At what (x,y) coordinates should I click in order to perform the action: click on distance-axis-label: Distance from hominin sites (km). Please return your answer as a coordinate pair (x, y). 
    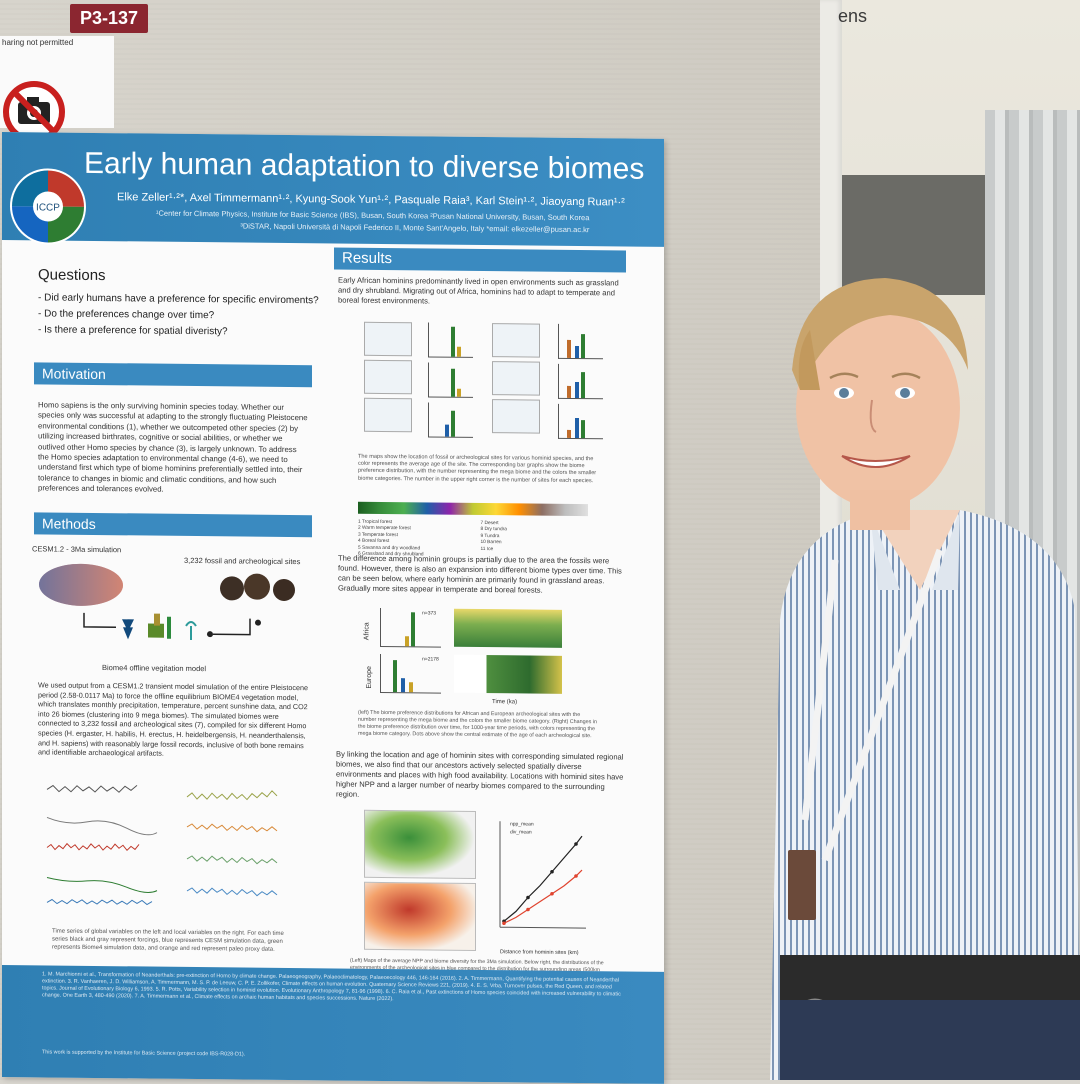
    Looking at the image, I should click on (539, 953).